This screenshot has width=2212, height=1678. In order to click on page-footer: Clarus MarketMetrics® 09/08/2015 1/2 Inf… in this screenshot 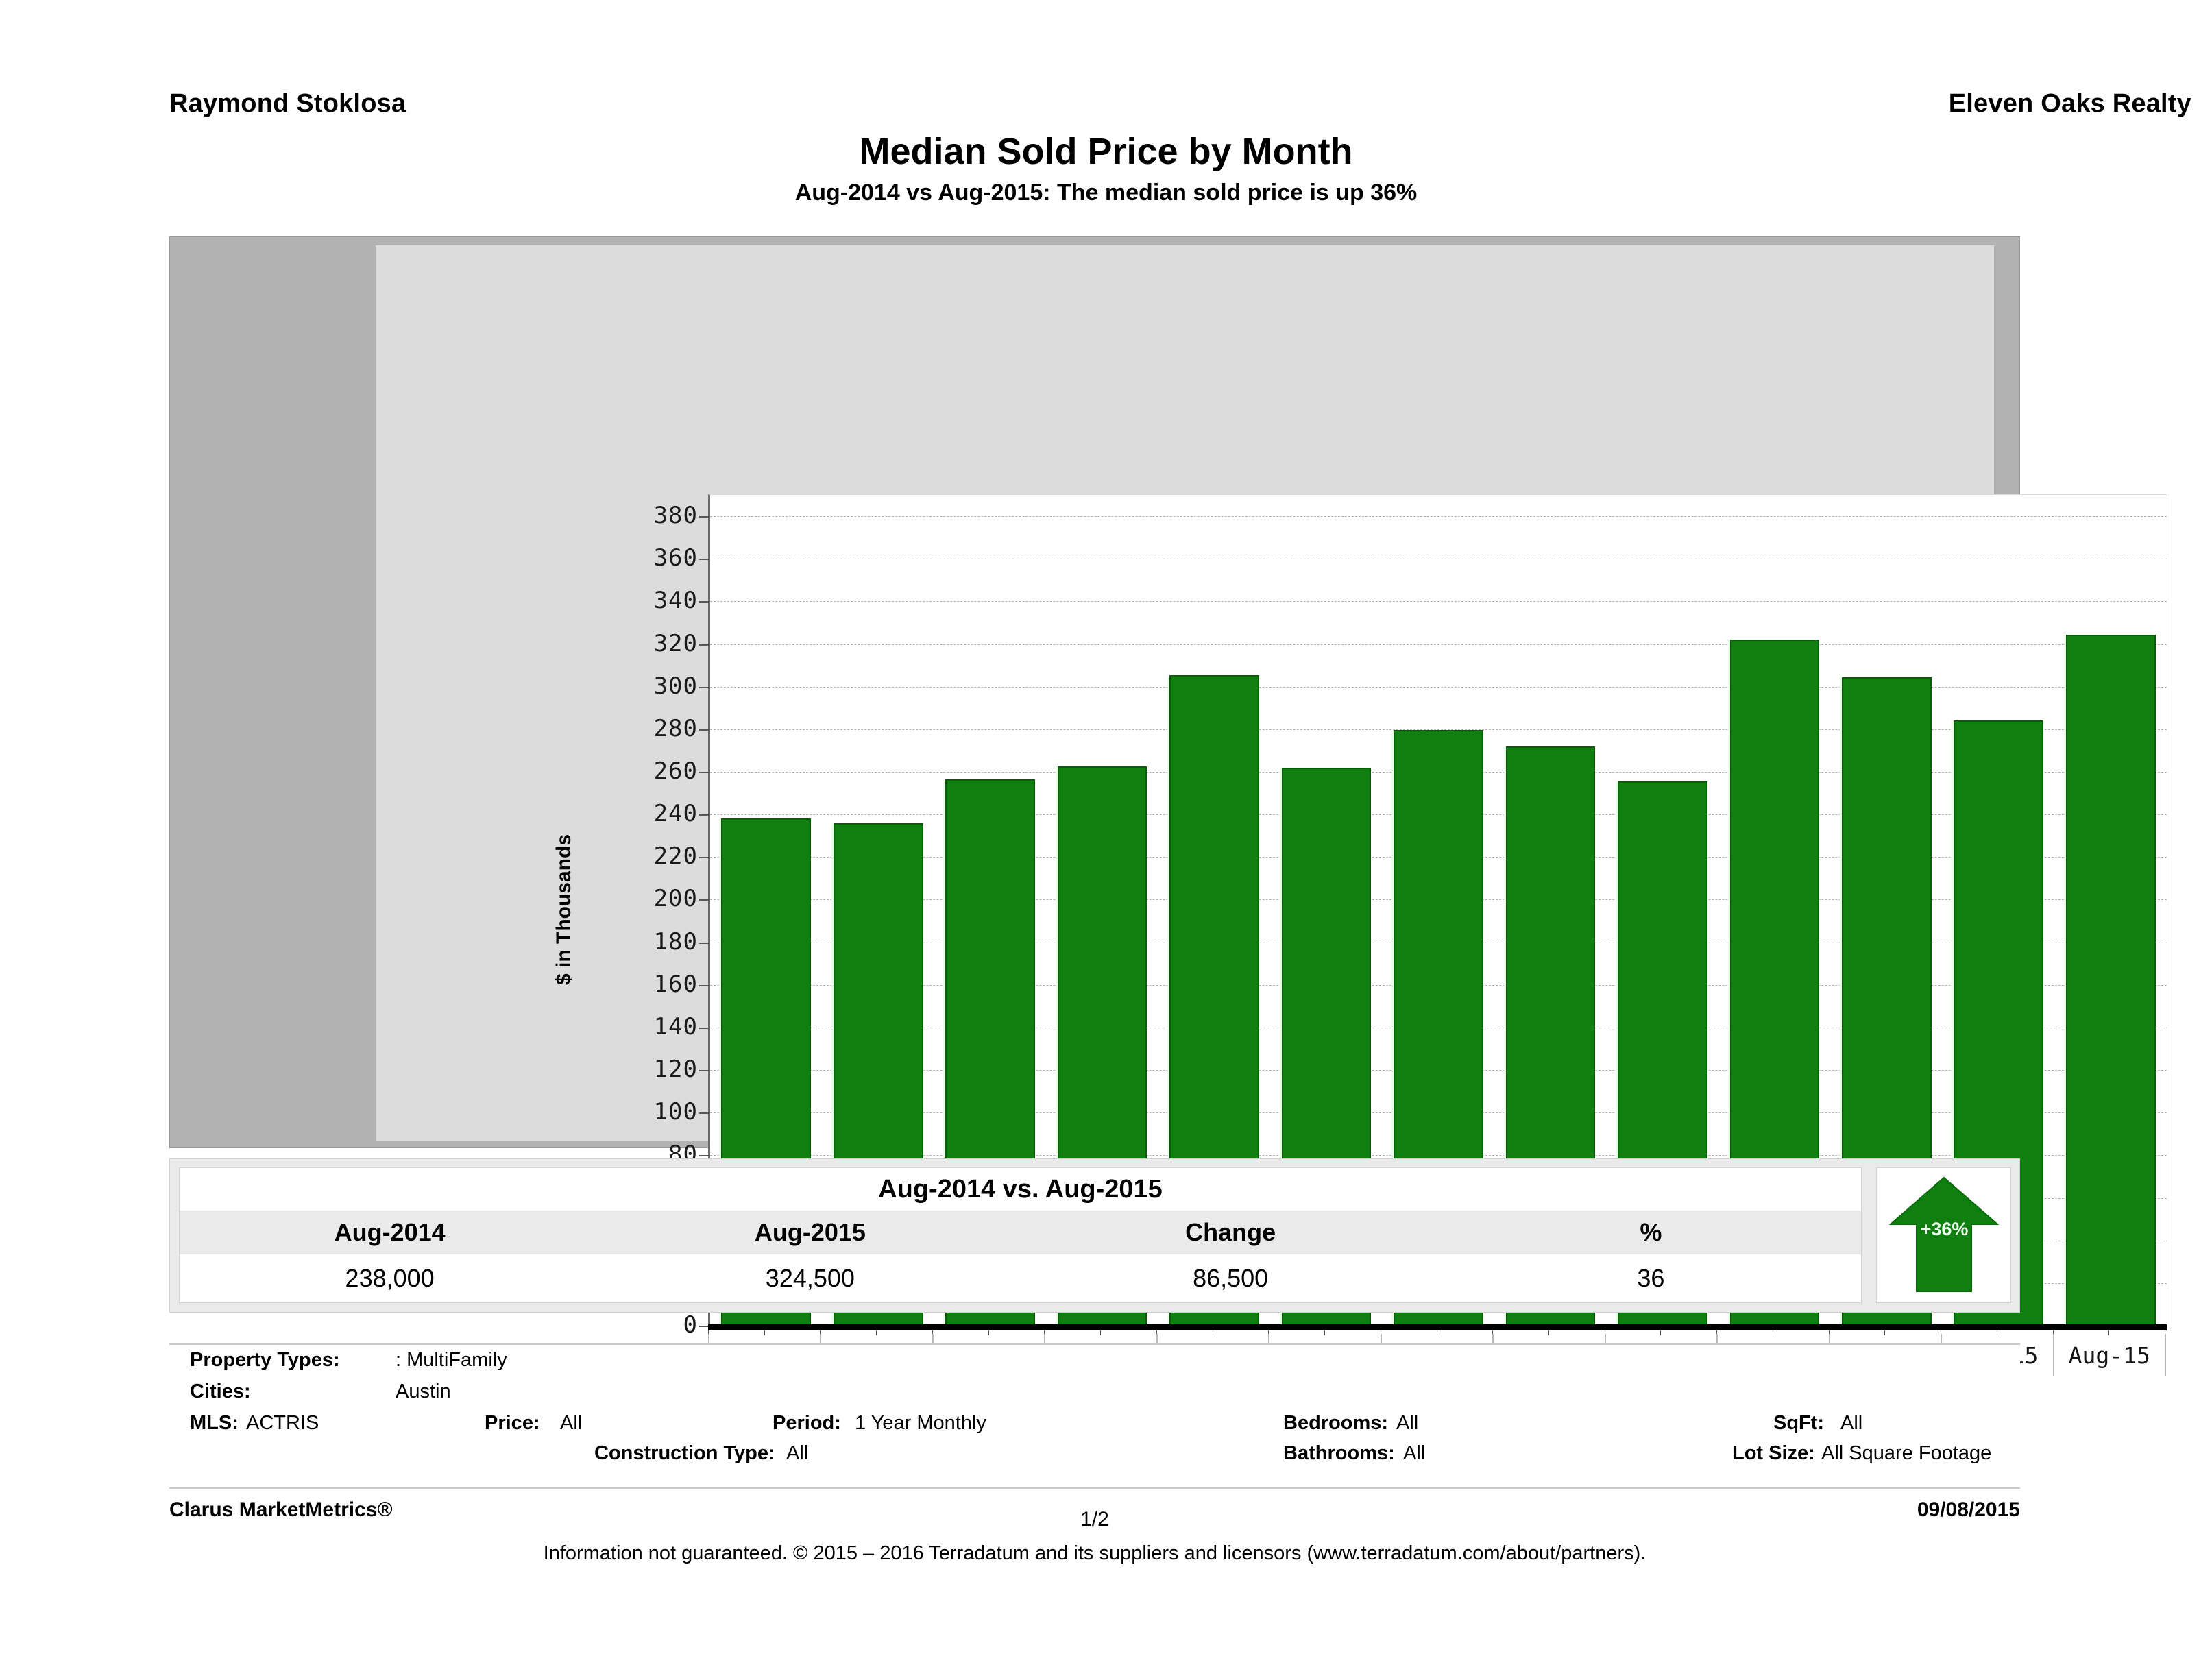, I will do `click(1094, 1529)`.